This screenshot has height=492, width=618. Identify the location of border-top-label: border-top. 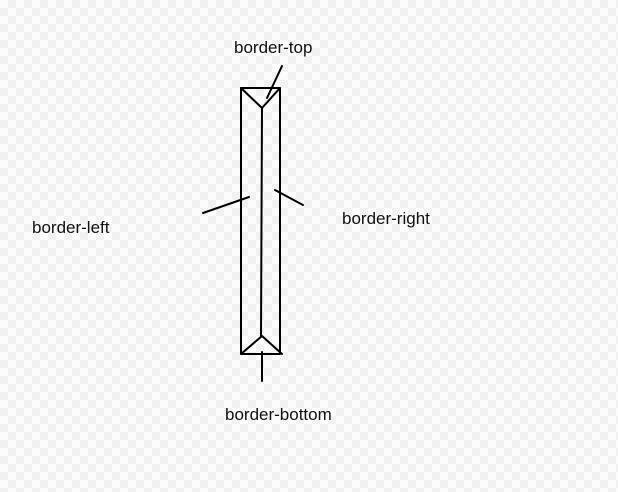
(273, 47).